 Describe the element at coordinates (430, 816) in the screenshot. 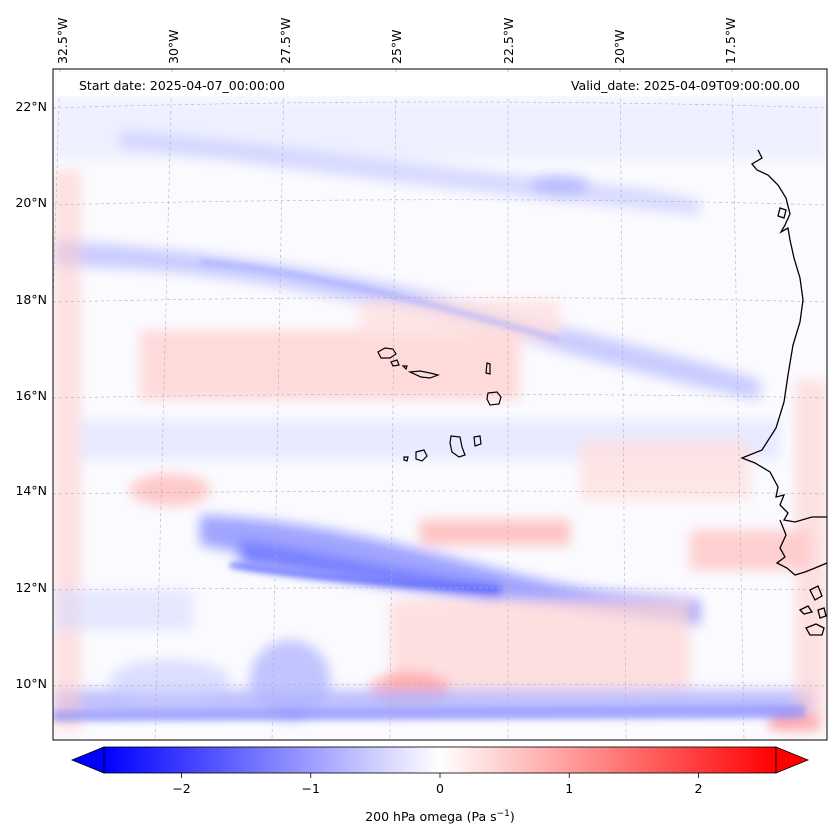

I see `colorbar-label-text: 200 hPa omega (Pa s` at that location.